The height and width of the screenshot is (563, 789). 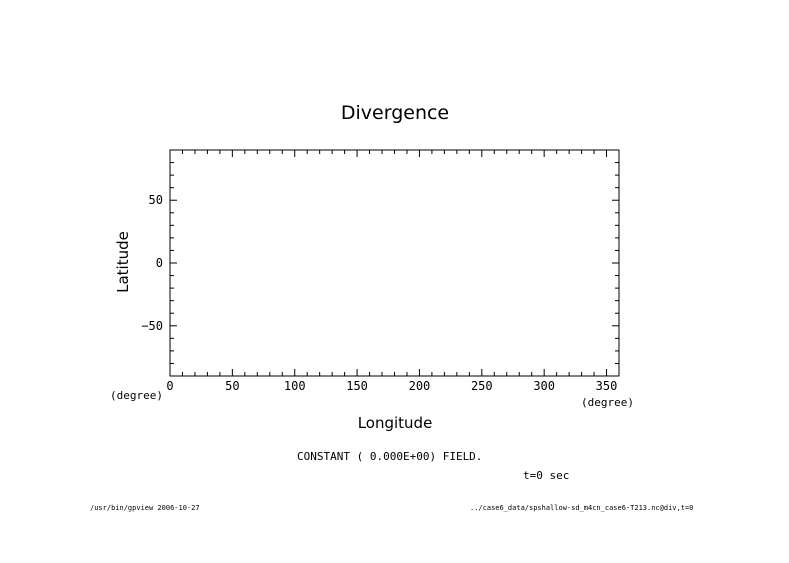 I want to click on x-tick-label: 200, so click(x=420, y=386).